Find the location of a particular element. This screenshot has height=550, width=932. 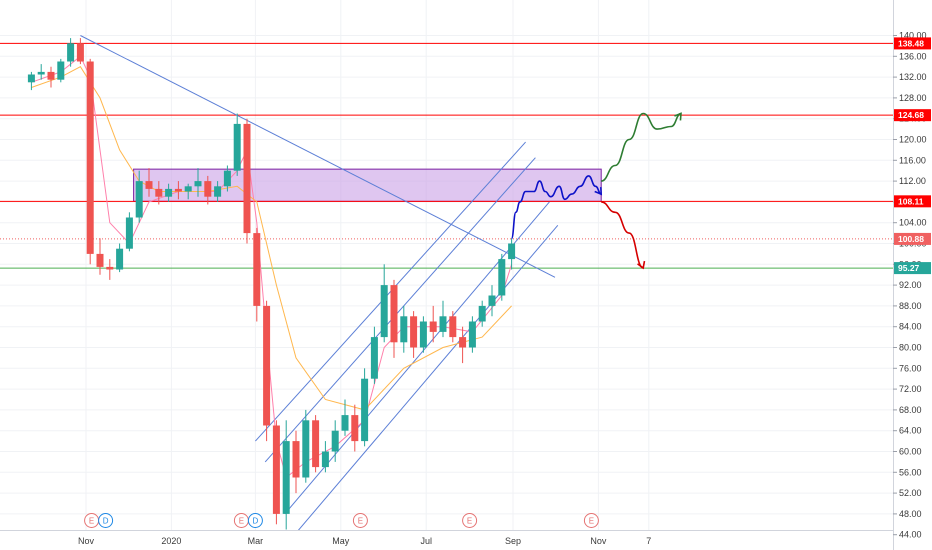

price-tick-label: 76.00 is located at coordinates (910, 368).